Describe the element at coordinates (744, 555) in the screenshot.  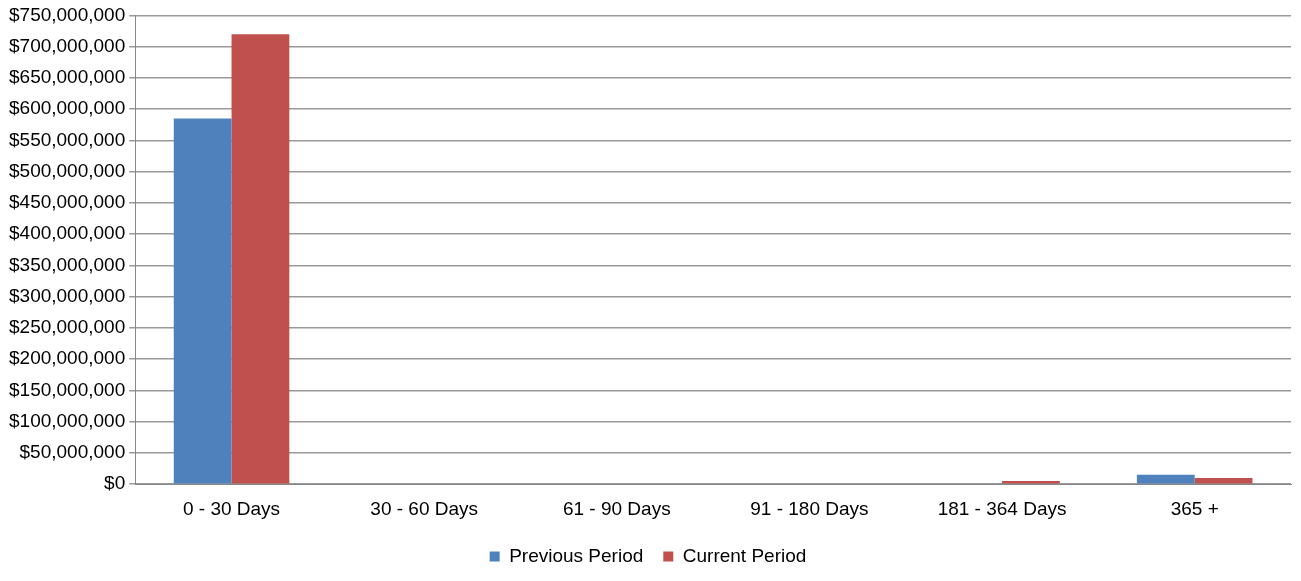
I see `legend-label: Current Period` at that location.